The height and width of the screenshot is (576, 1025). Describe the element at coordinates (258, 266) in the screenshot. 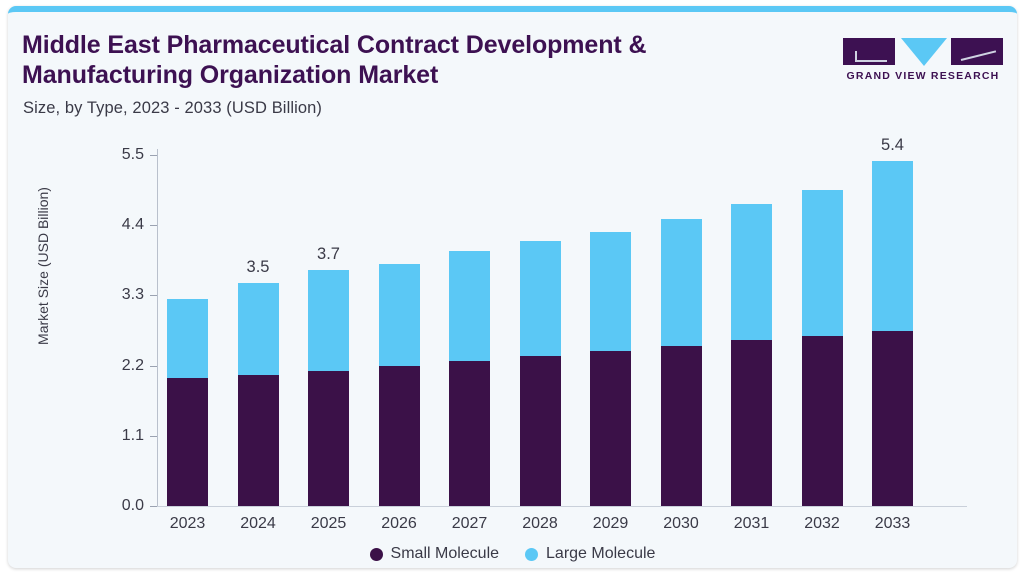

I see `bar-value-label: 3.5` at that location.